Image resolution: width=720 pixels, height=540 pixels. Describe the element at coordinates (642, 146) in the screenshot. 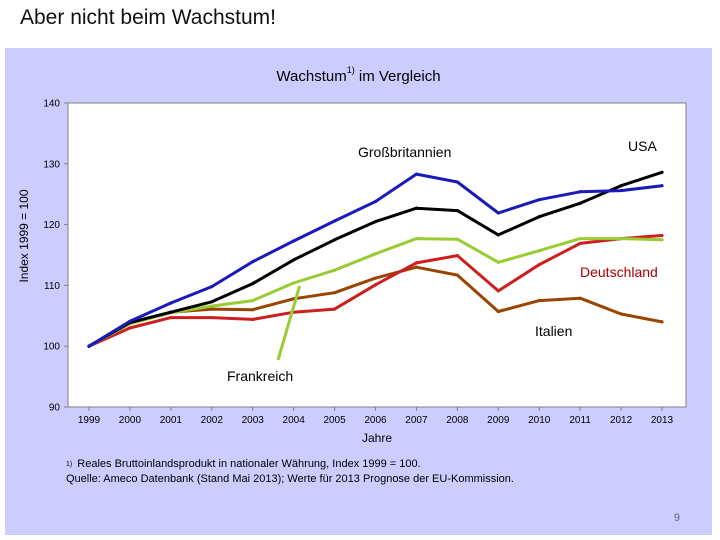

I see `label-usa: USA` at that location.